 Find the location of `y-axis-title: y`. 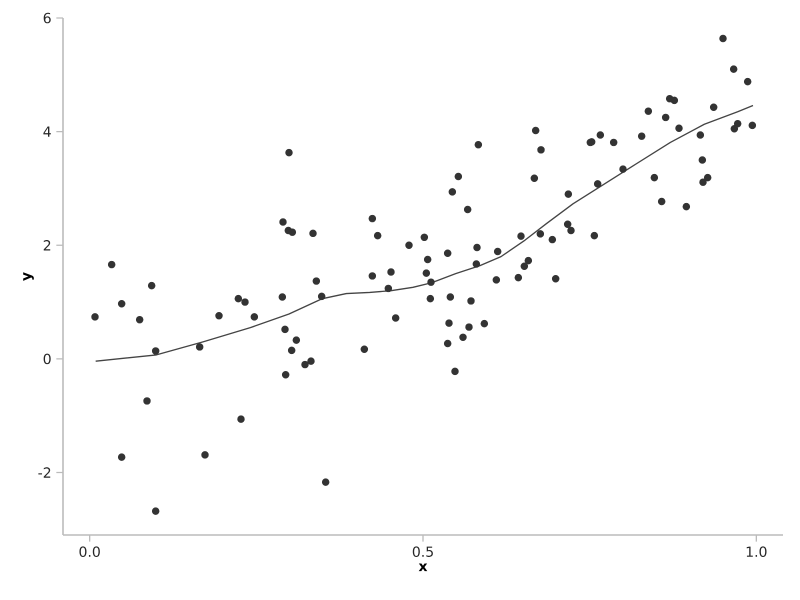

y-axis-title: y is located at coordinates (28, 276).